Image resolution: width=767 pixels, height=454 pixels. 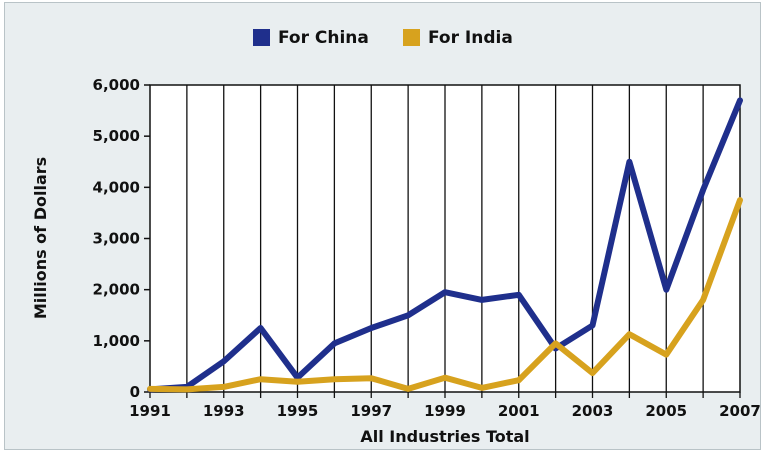 I want to click on x-tick-label: 2007, so click(x=740, y=411).